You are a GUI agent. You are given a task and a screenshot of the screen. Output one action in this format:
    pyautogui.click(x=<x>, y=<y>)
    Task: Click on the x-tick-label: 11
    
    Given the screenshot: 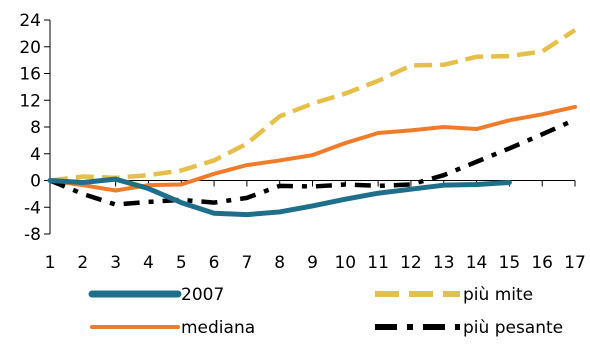 What is the action you would take?
    pyautogui.click(x=378, y=263)
    